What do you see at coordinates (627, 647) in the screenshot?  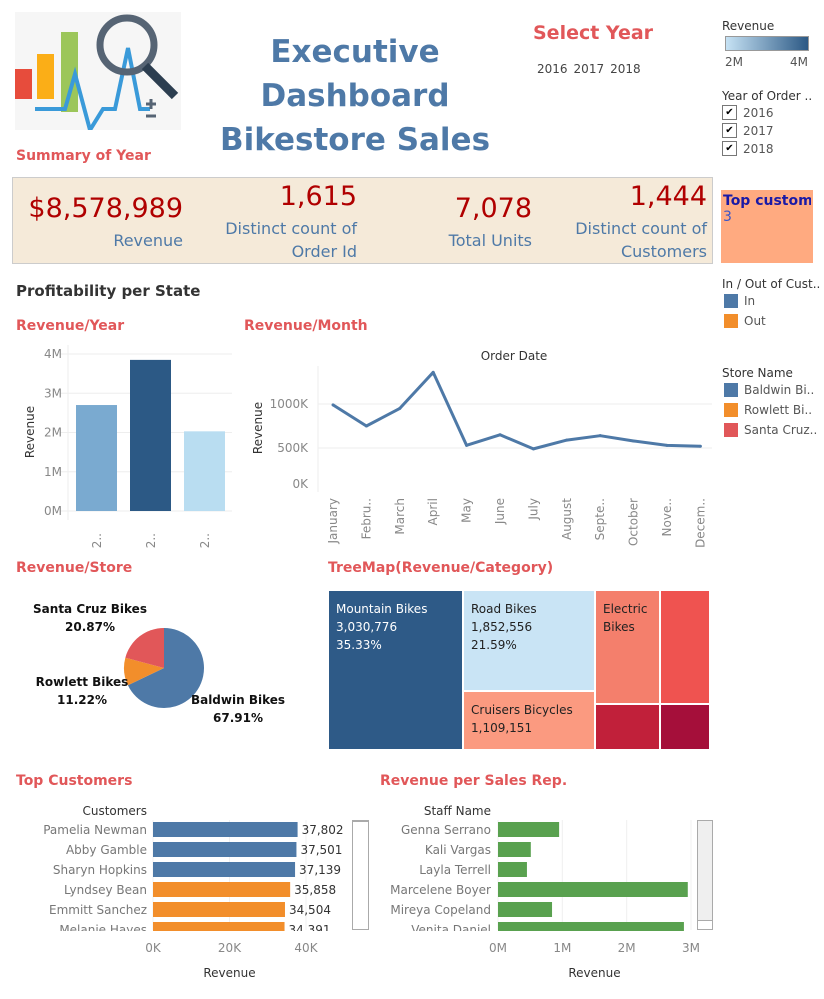 I see `treemap-cell-electric: Electric Bikes` at bounding box center [627, 647].